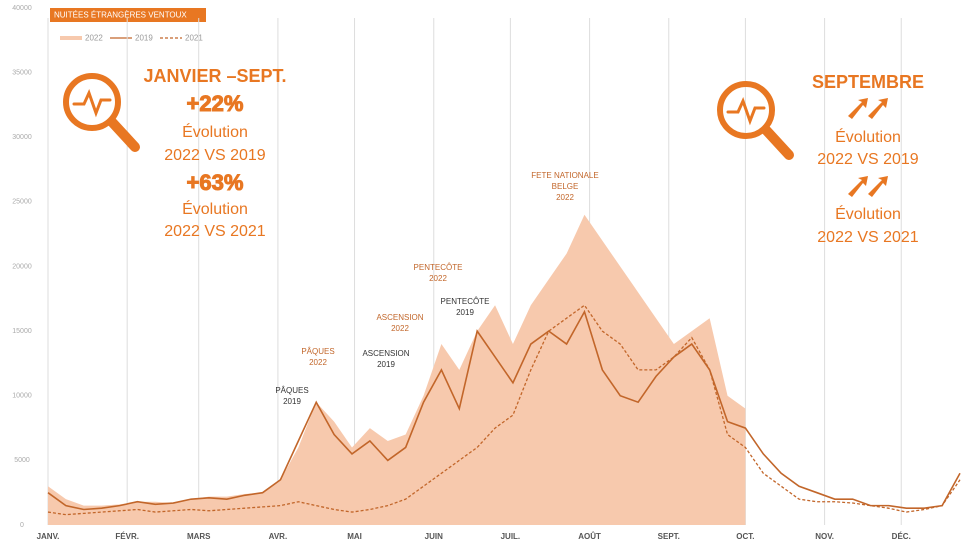 This screenshot has height=544, width=961. Describe the element at coordinates (22, 266) in the screenshot. I see `y-tick-label: 20000` at that location.